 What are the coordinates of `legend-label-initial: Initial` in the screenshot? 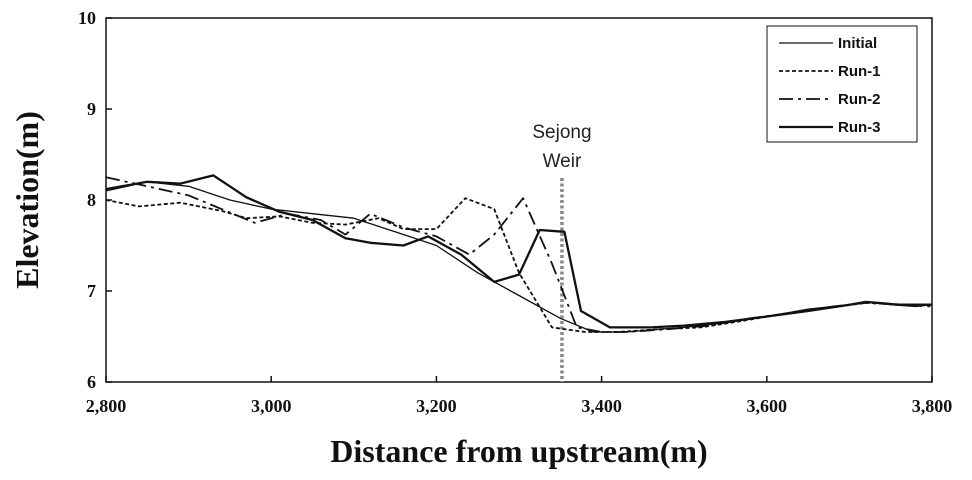 It's located at (857, 43).